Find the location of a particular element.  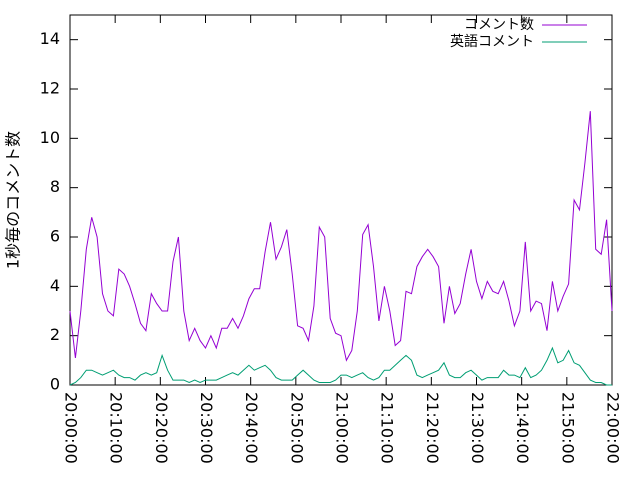

y-tick-label: 12 is located at coordinates (50, 88).